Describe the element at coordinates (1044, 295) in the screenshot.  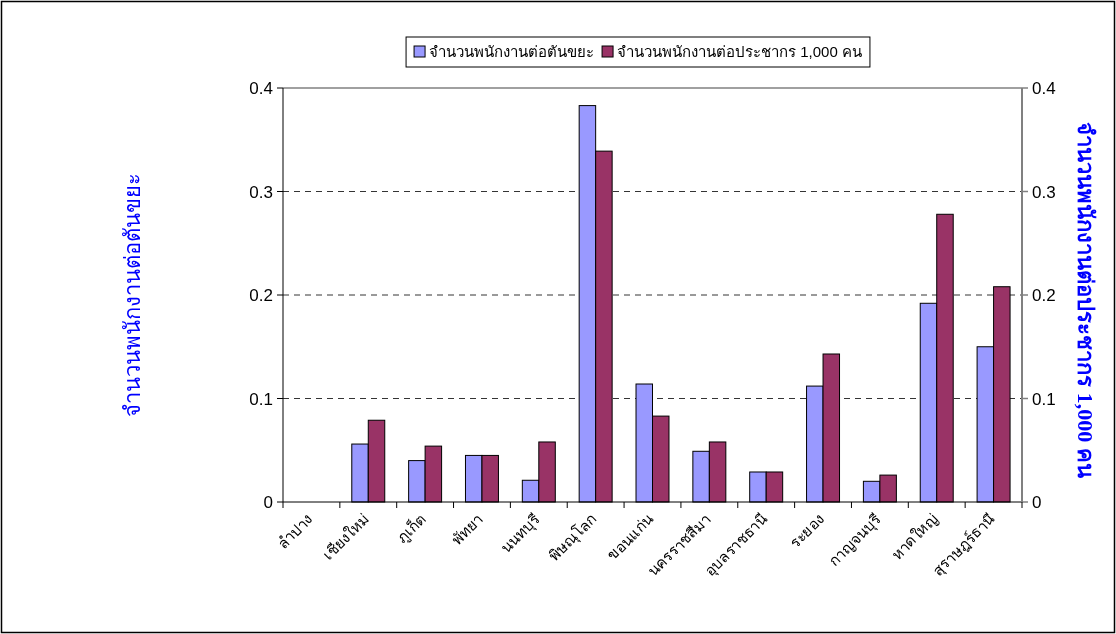
I see `y2-tick-label: 0.2` at that location.